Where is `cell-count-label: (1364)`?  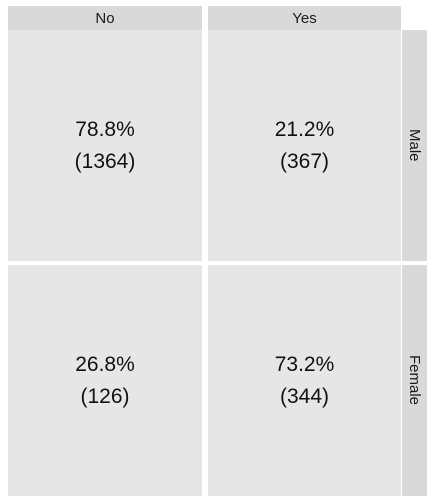
cell-count-label: (1364) is located at coordinates (105, 161).